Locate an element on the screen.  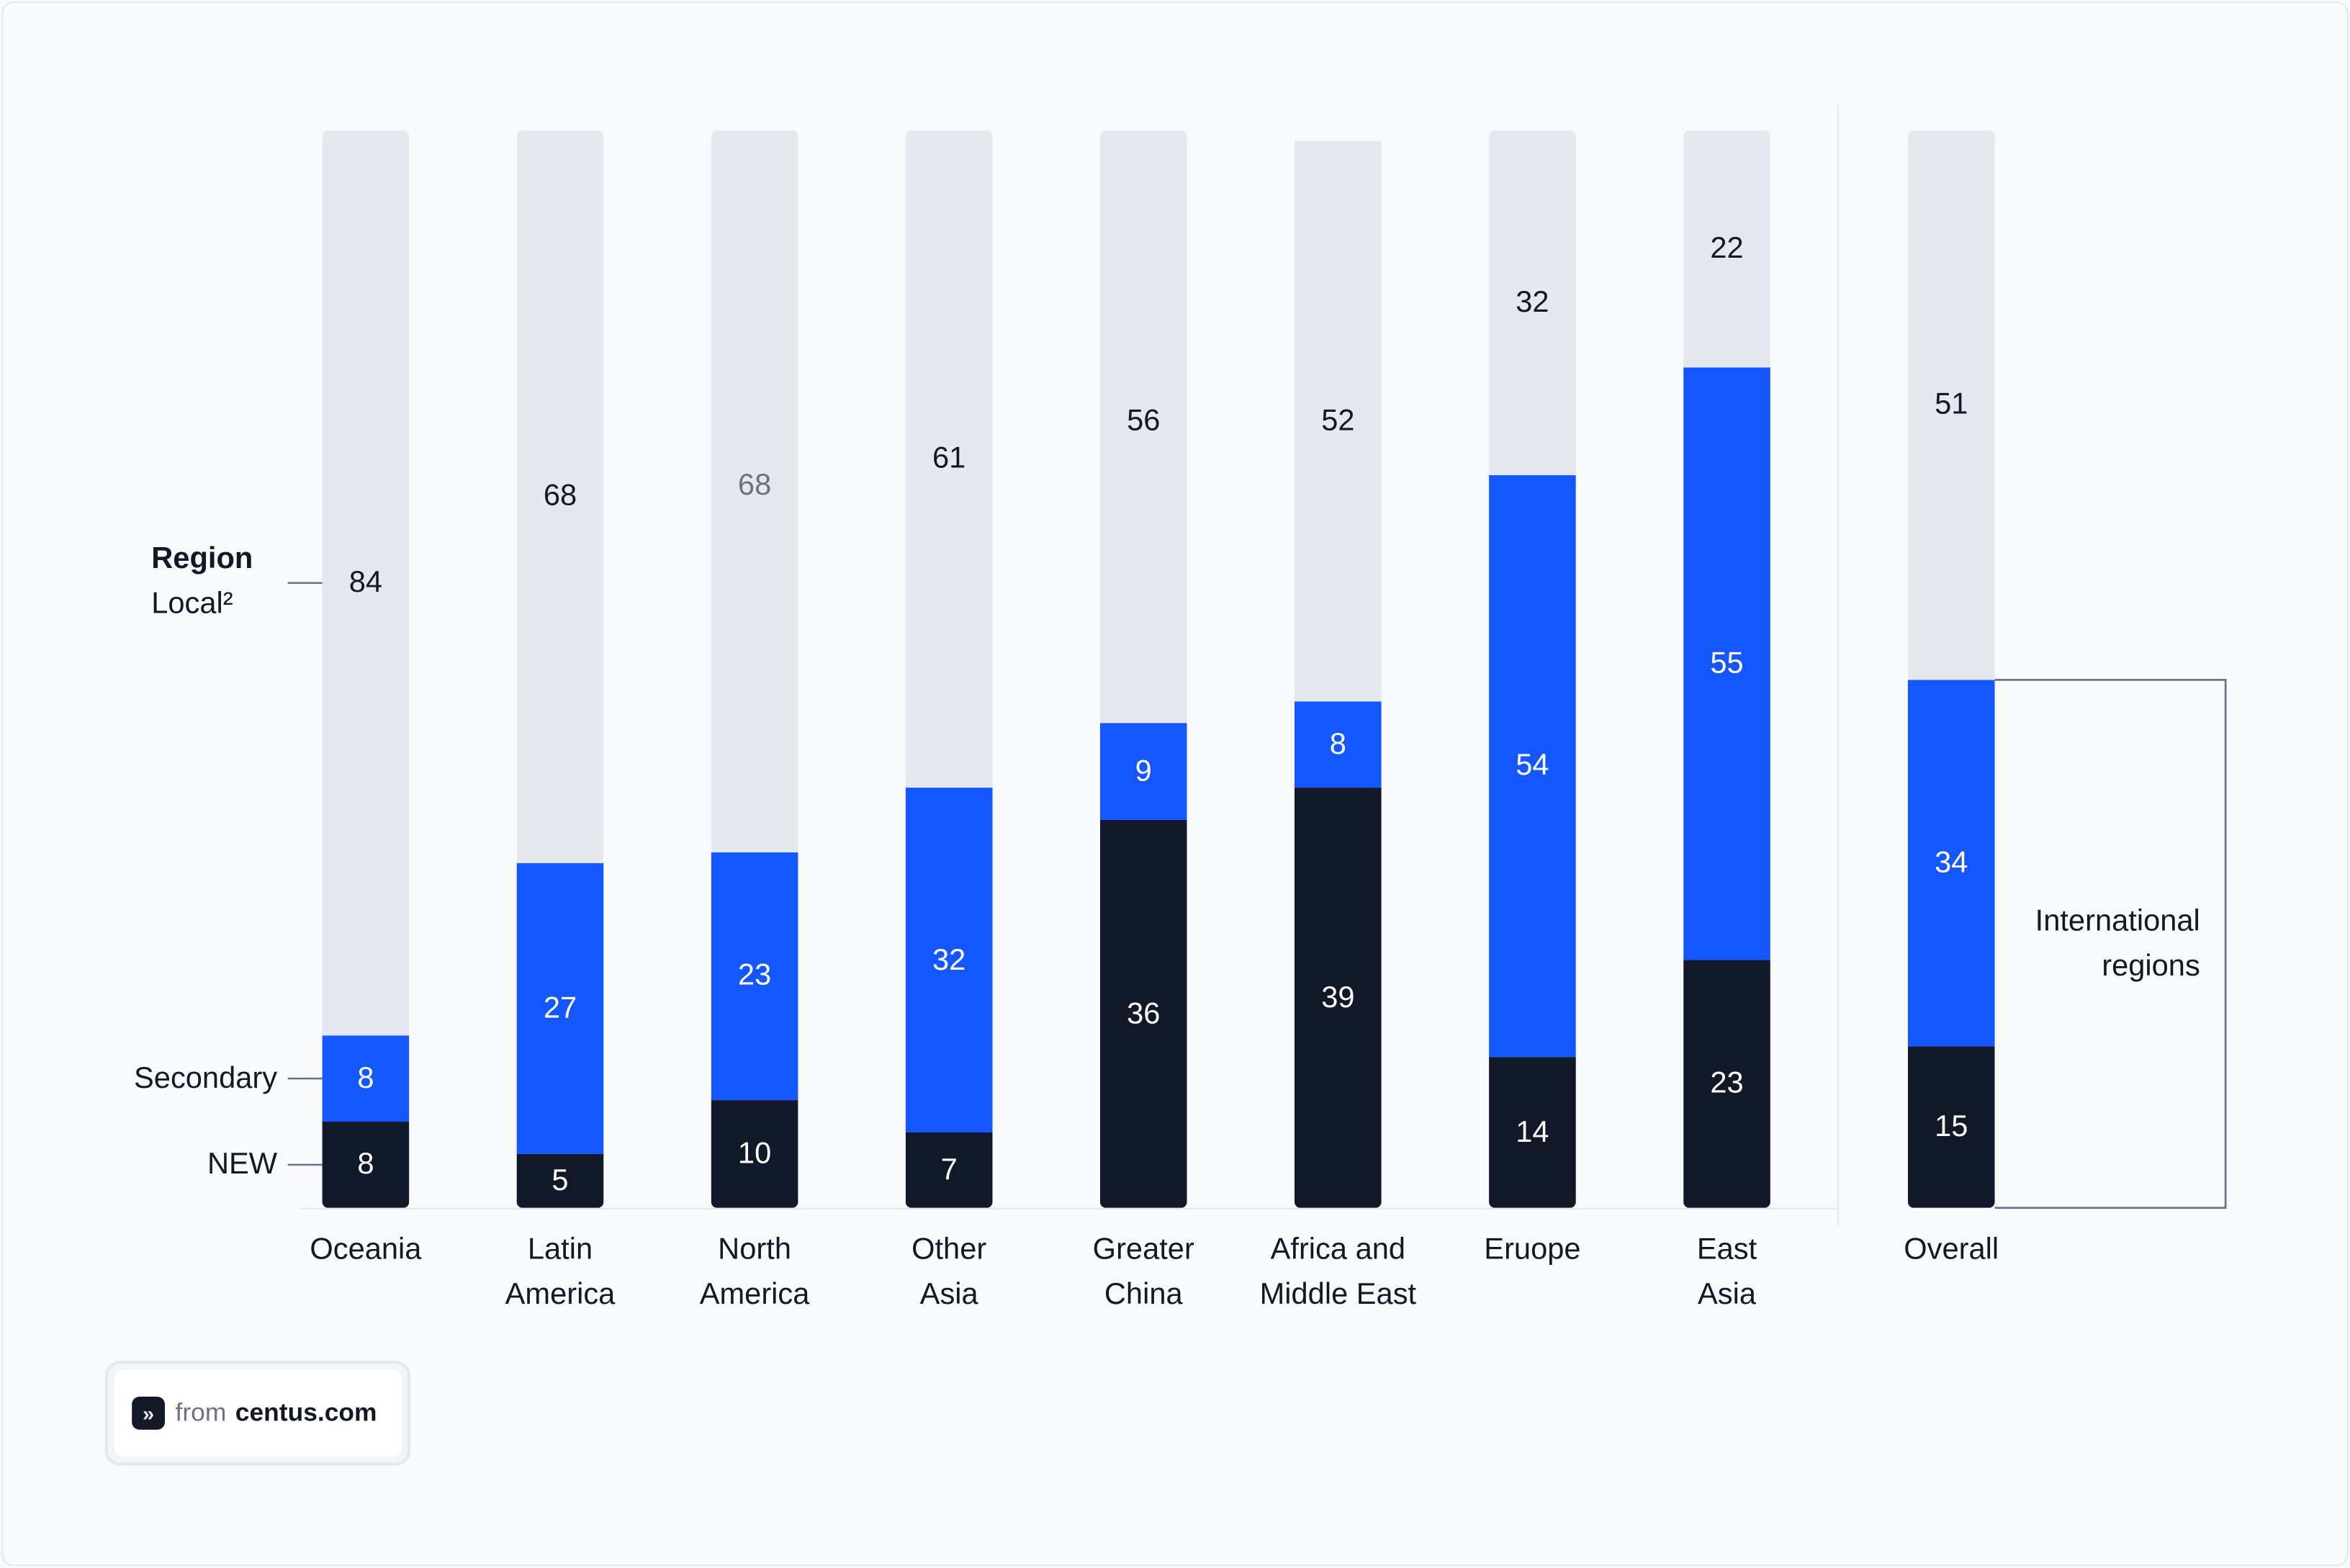
value-label: 84 is located at coordinates (365, 583).